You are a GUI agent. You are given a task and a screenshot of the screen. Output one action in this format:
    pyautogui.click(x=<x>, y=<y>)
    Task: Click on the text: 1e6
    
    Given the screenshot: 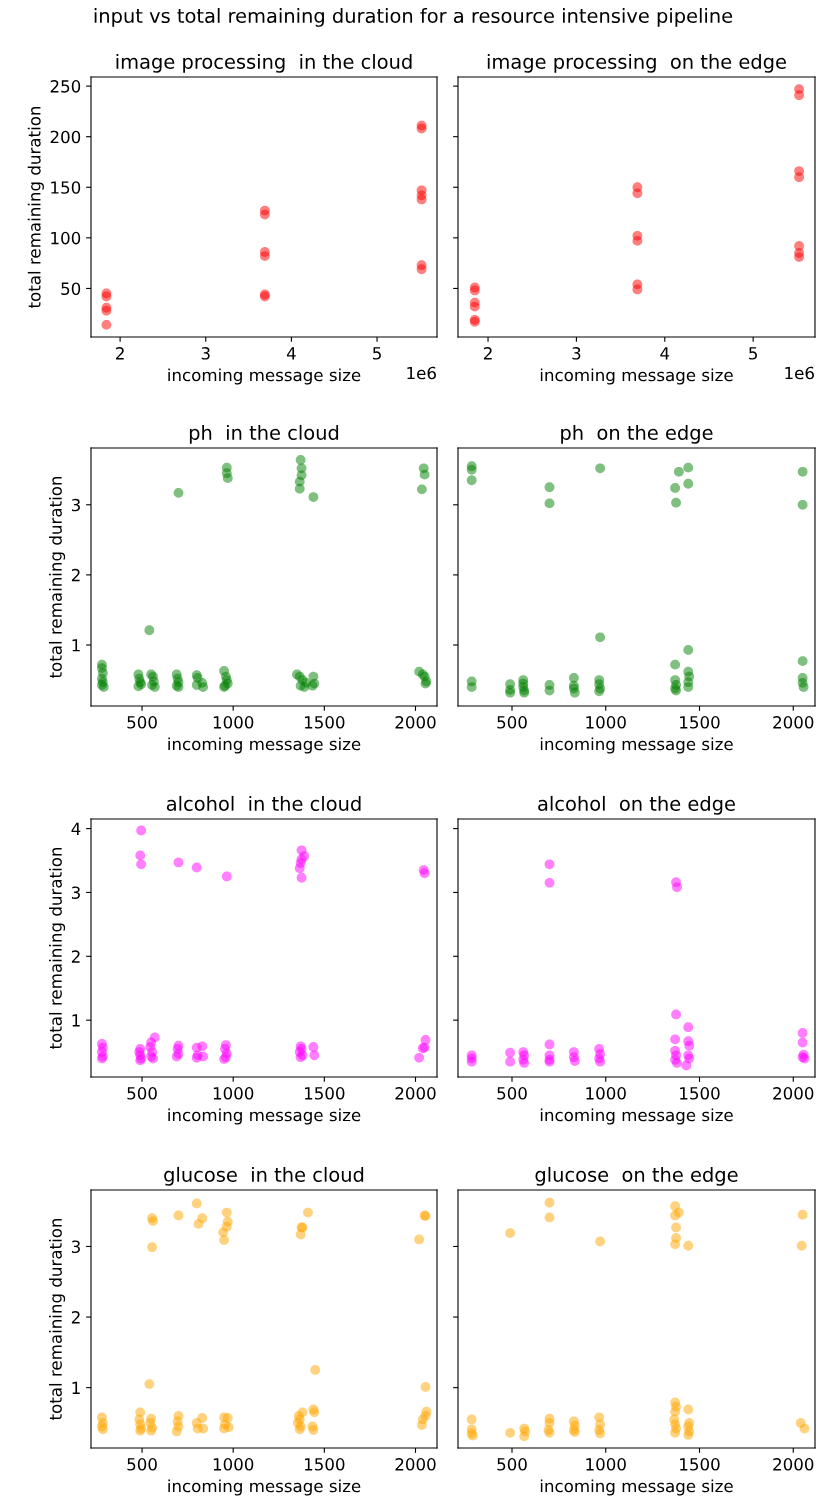 What is the action you would take?
    pyautogui.click(x=799, y=373)
    